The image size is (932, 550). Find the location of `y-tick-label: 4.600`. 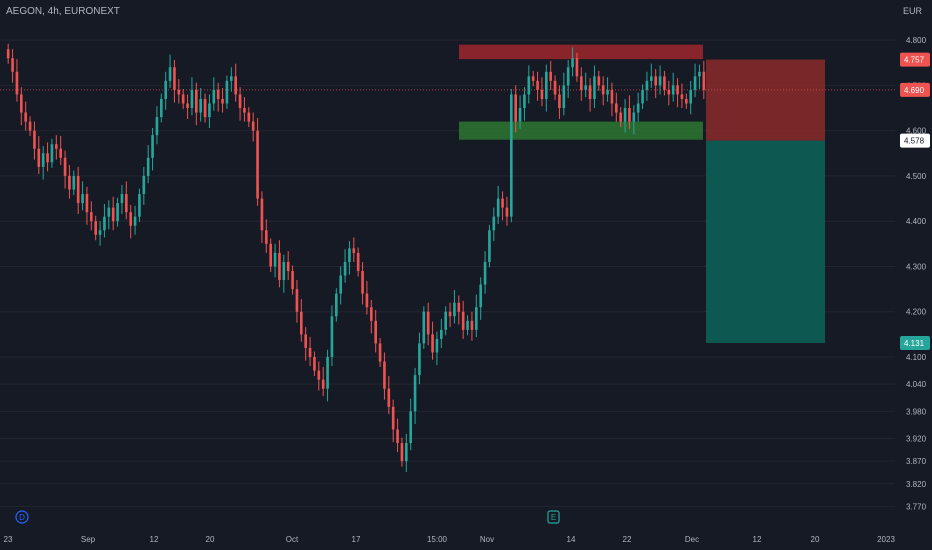

y-tick-label: 4.600 is located at coordinates (916, 131).